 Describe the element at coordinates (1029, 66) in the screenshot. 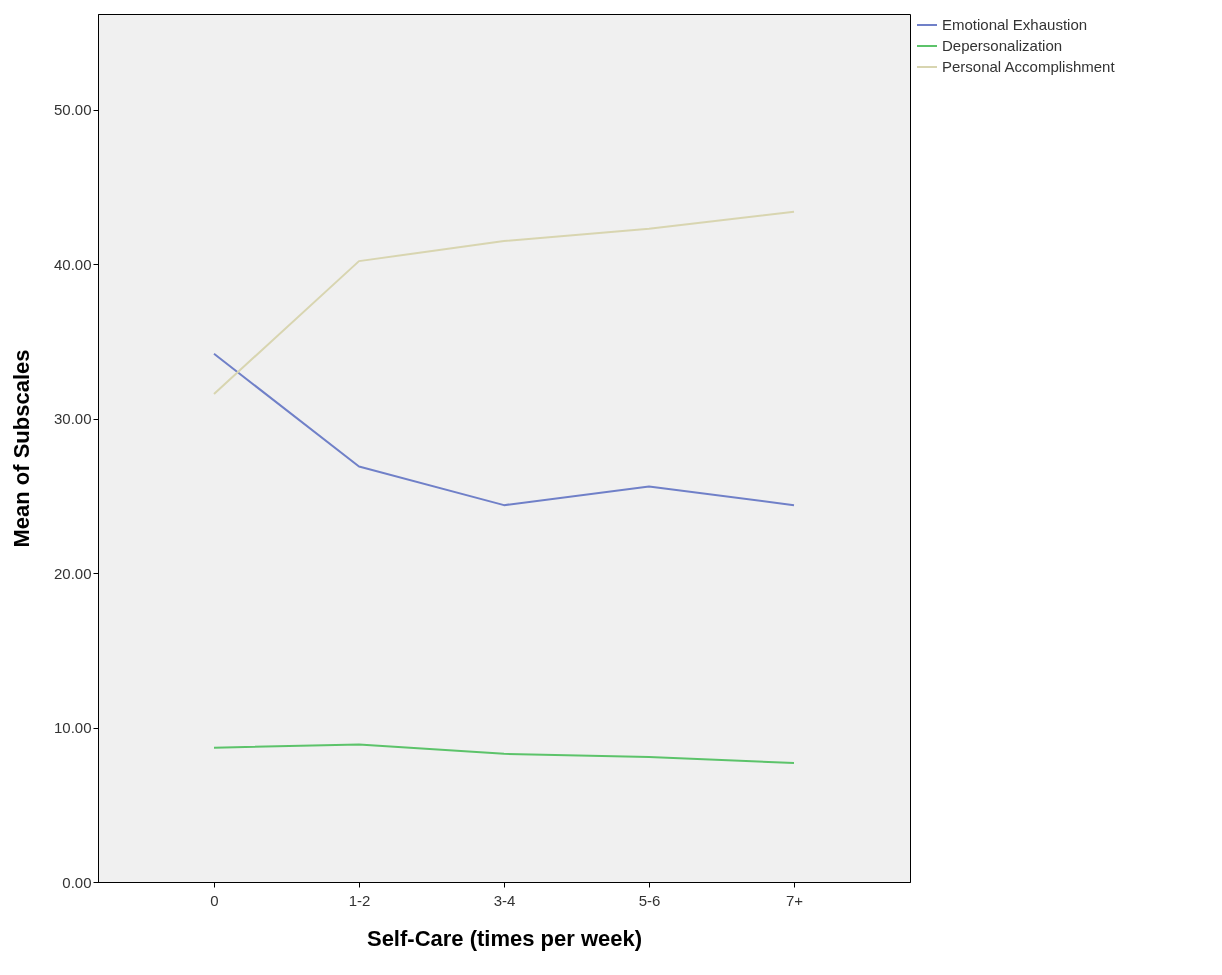

I see `legend-label: Personal Accomplishment` at that location.